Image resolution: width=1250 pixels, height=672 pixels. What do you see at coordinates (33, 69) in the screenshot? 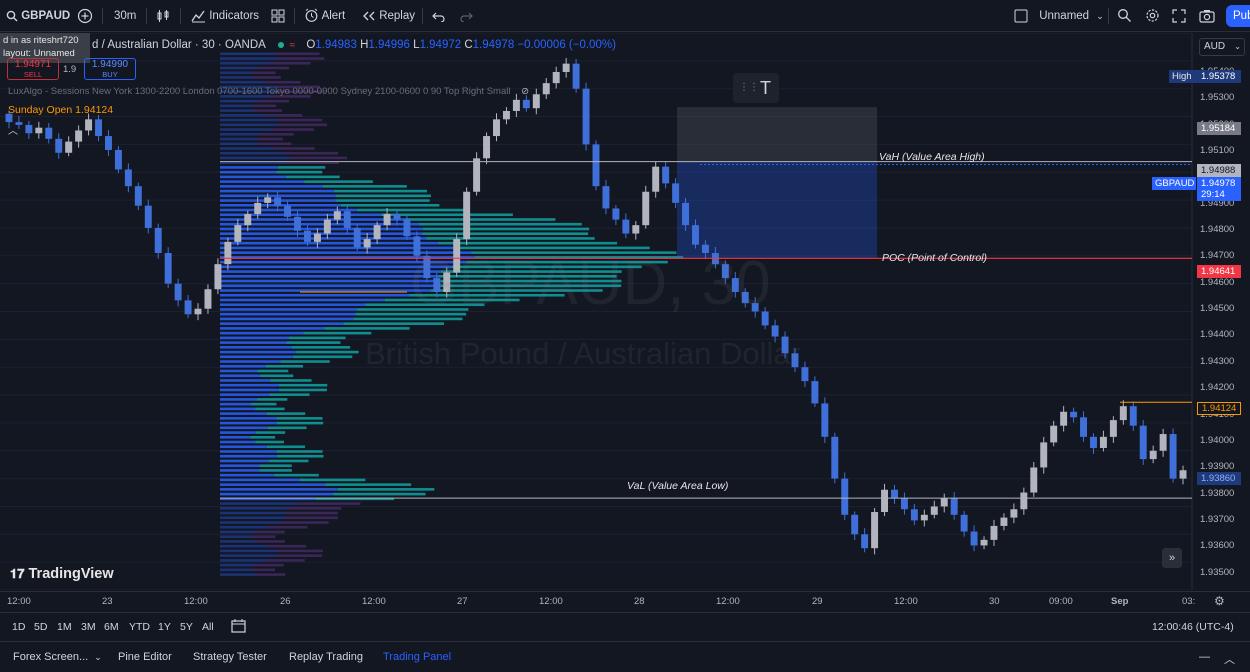
I see `sell-button: 1.94971 SELL` at bounding box center [33, 69].